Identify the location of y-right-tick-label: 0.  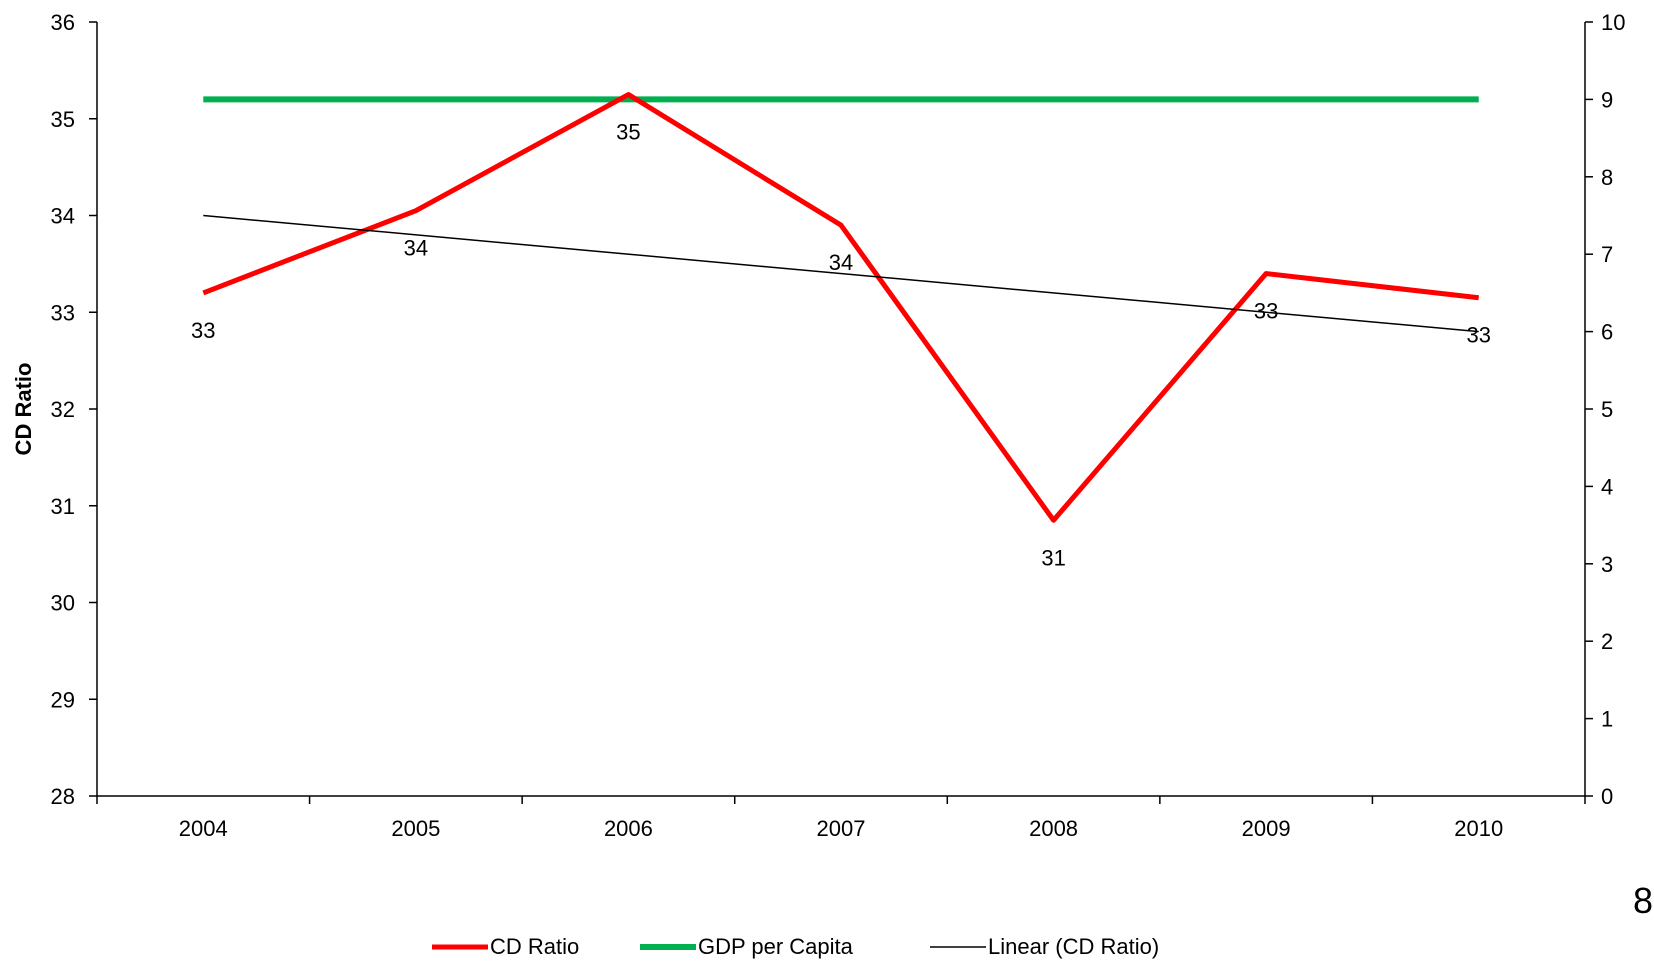
(1607, 796).